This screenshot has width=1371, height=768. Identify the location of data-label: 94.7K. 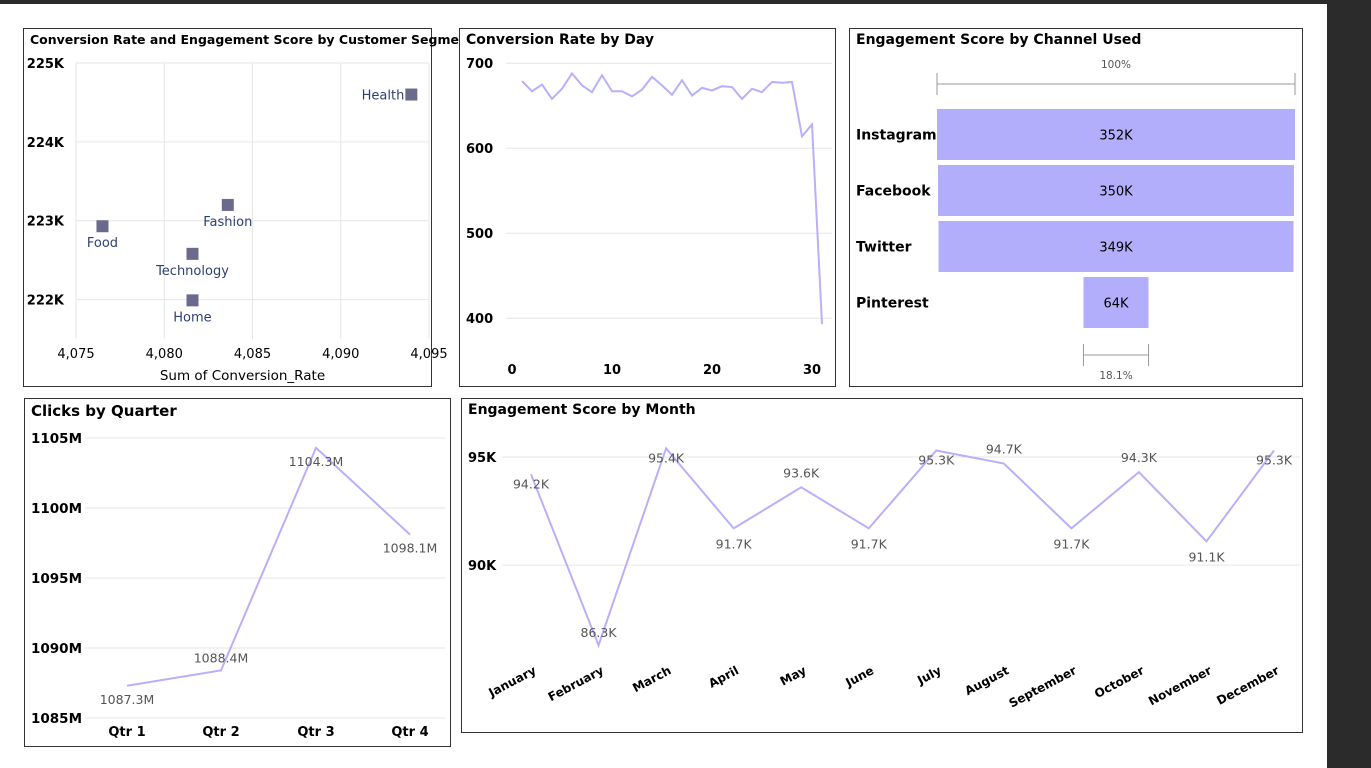
(1004, 448).